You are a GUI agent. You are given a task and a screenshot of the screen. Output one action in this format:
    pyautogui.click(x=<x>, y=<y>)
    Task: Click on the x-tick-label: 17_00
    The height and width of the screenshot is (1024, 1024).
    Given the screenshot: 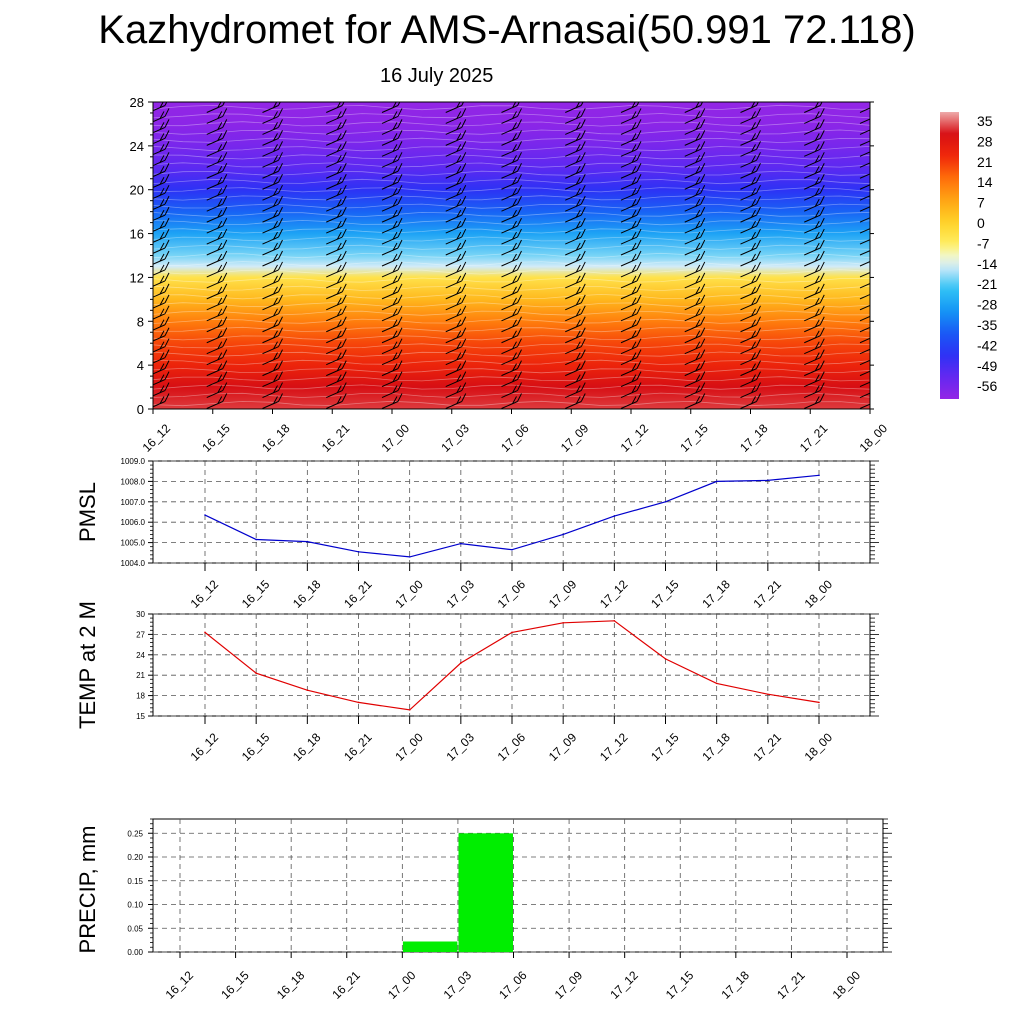 What is the action you would take?
    pyautogui.click(x=409, y=747)
    